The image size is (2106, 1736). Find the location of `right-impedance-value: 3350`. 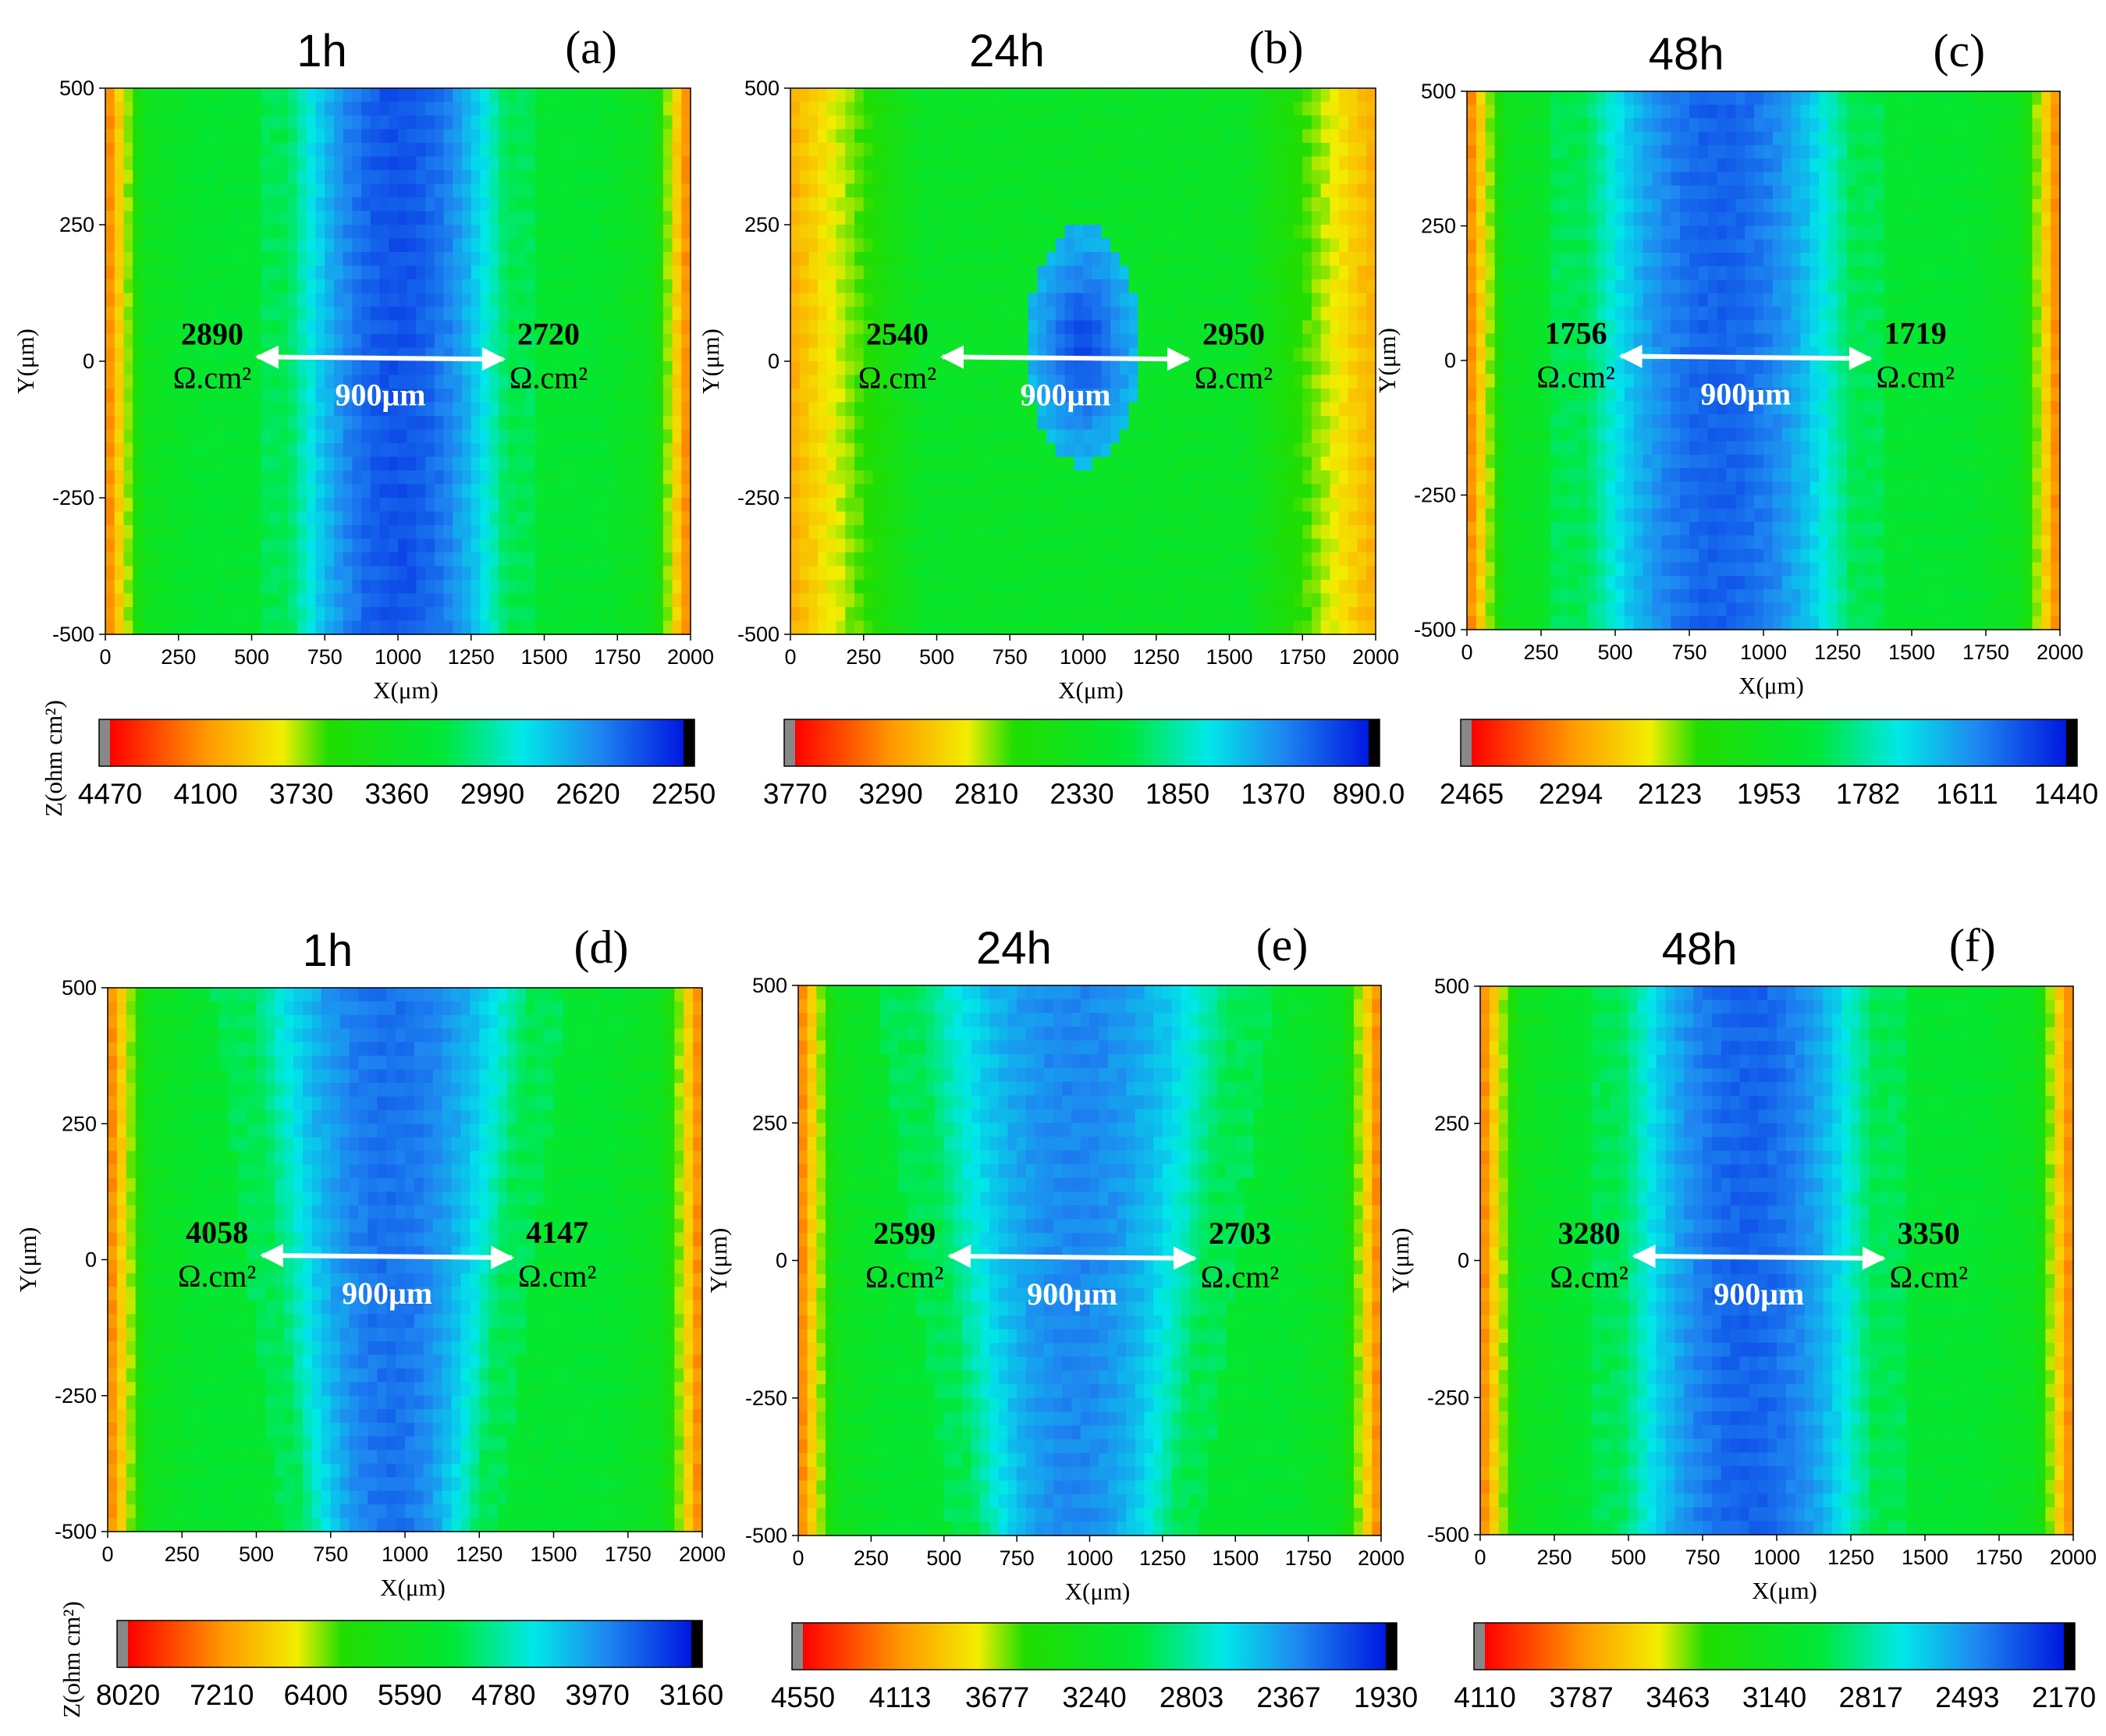

right-impedance-value: 3350 is located at coordinates (1929, 1233).